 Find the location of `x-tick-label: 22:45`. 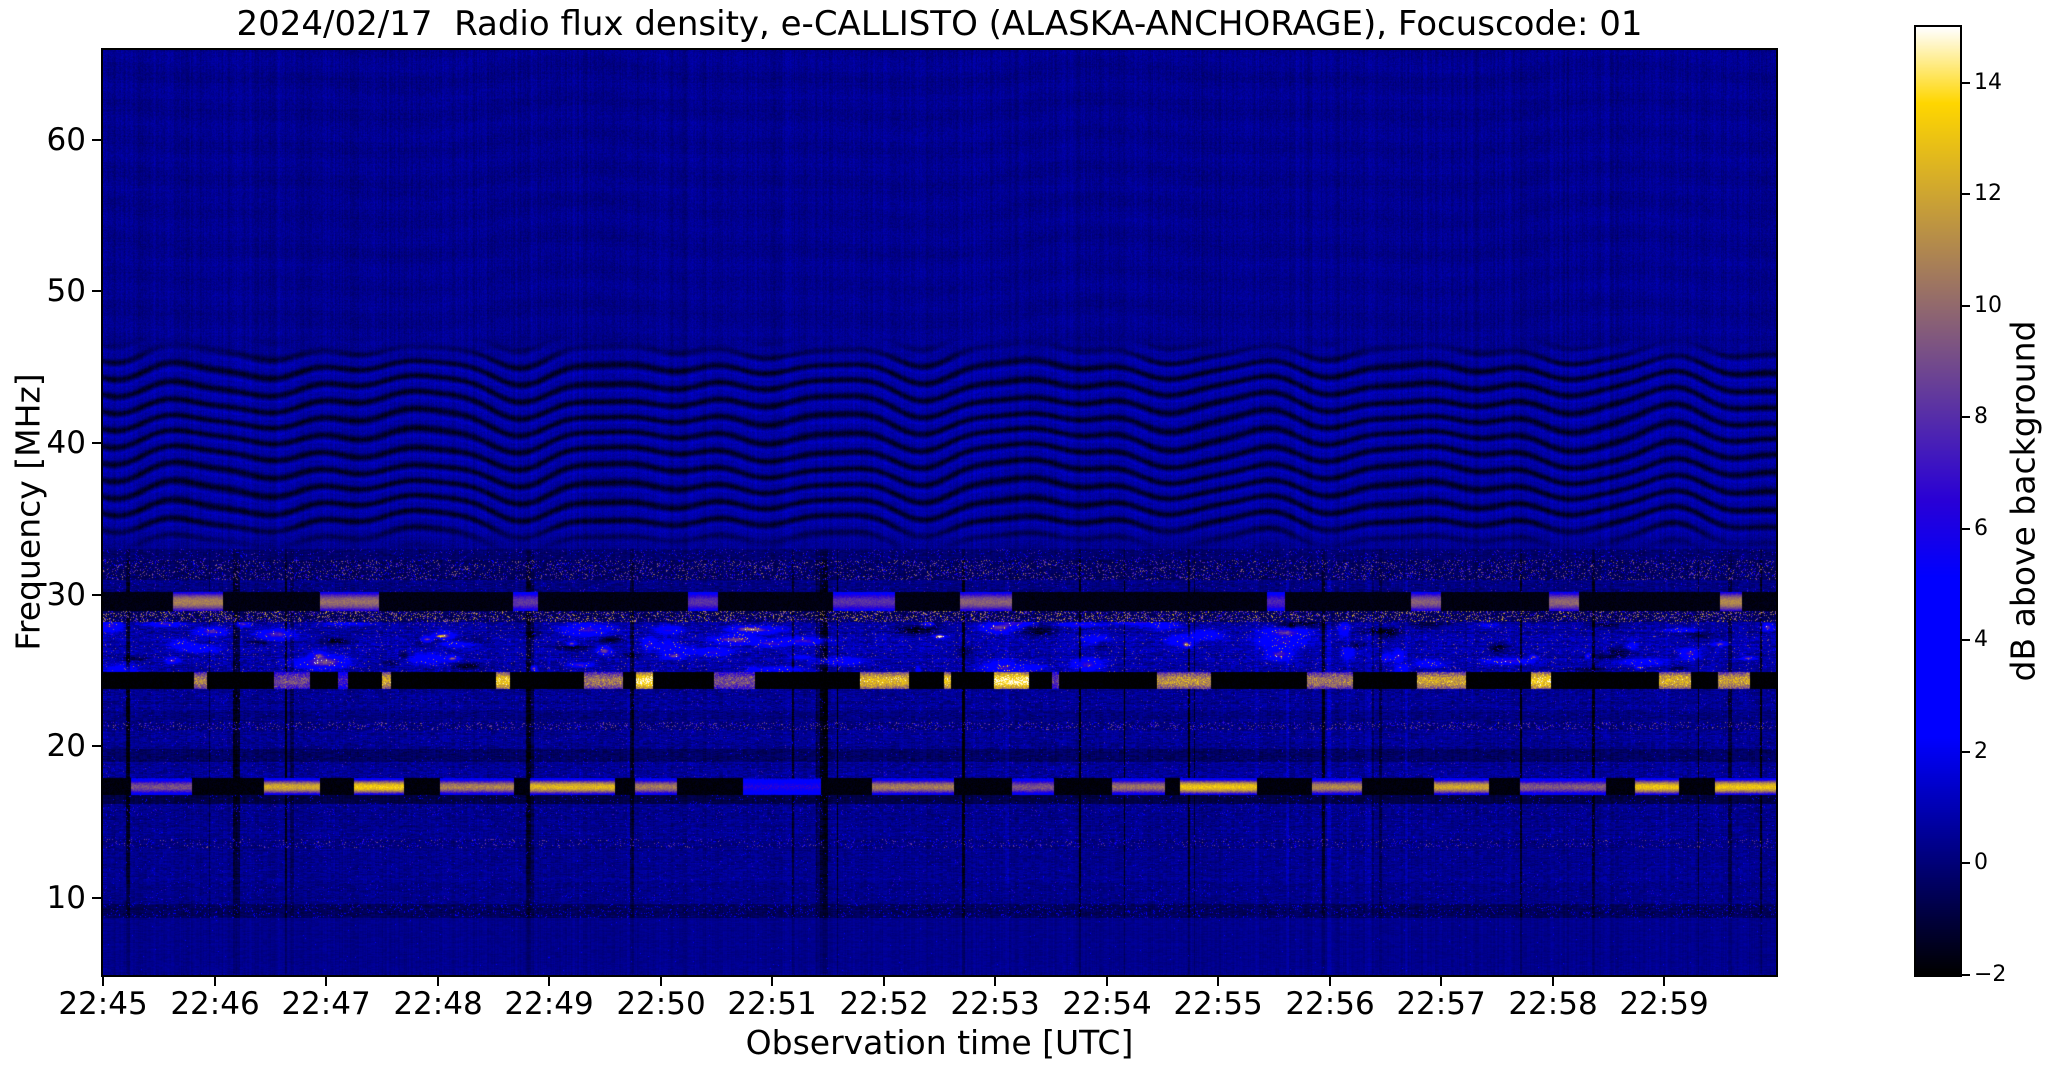

x-tick-label: 22:45 is located at coordinates (103, 1004).